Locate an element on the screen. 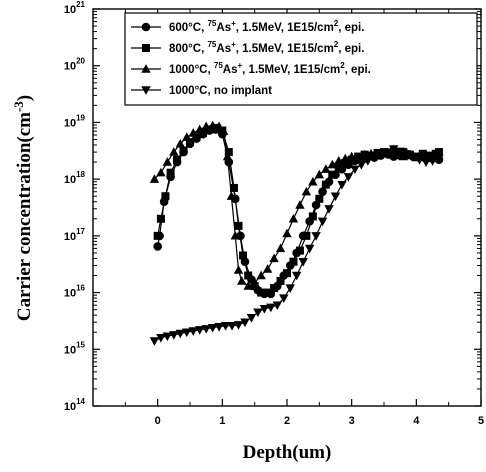 Image resolution: width=486 pixels, height=472 pixels. legend-text-part: 1000°C, no implant is located at coordinates (220, 91).